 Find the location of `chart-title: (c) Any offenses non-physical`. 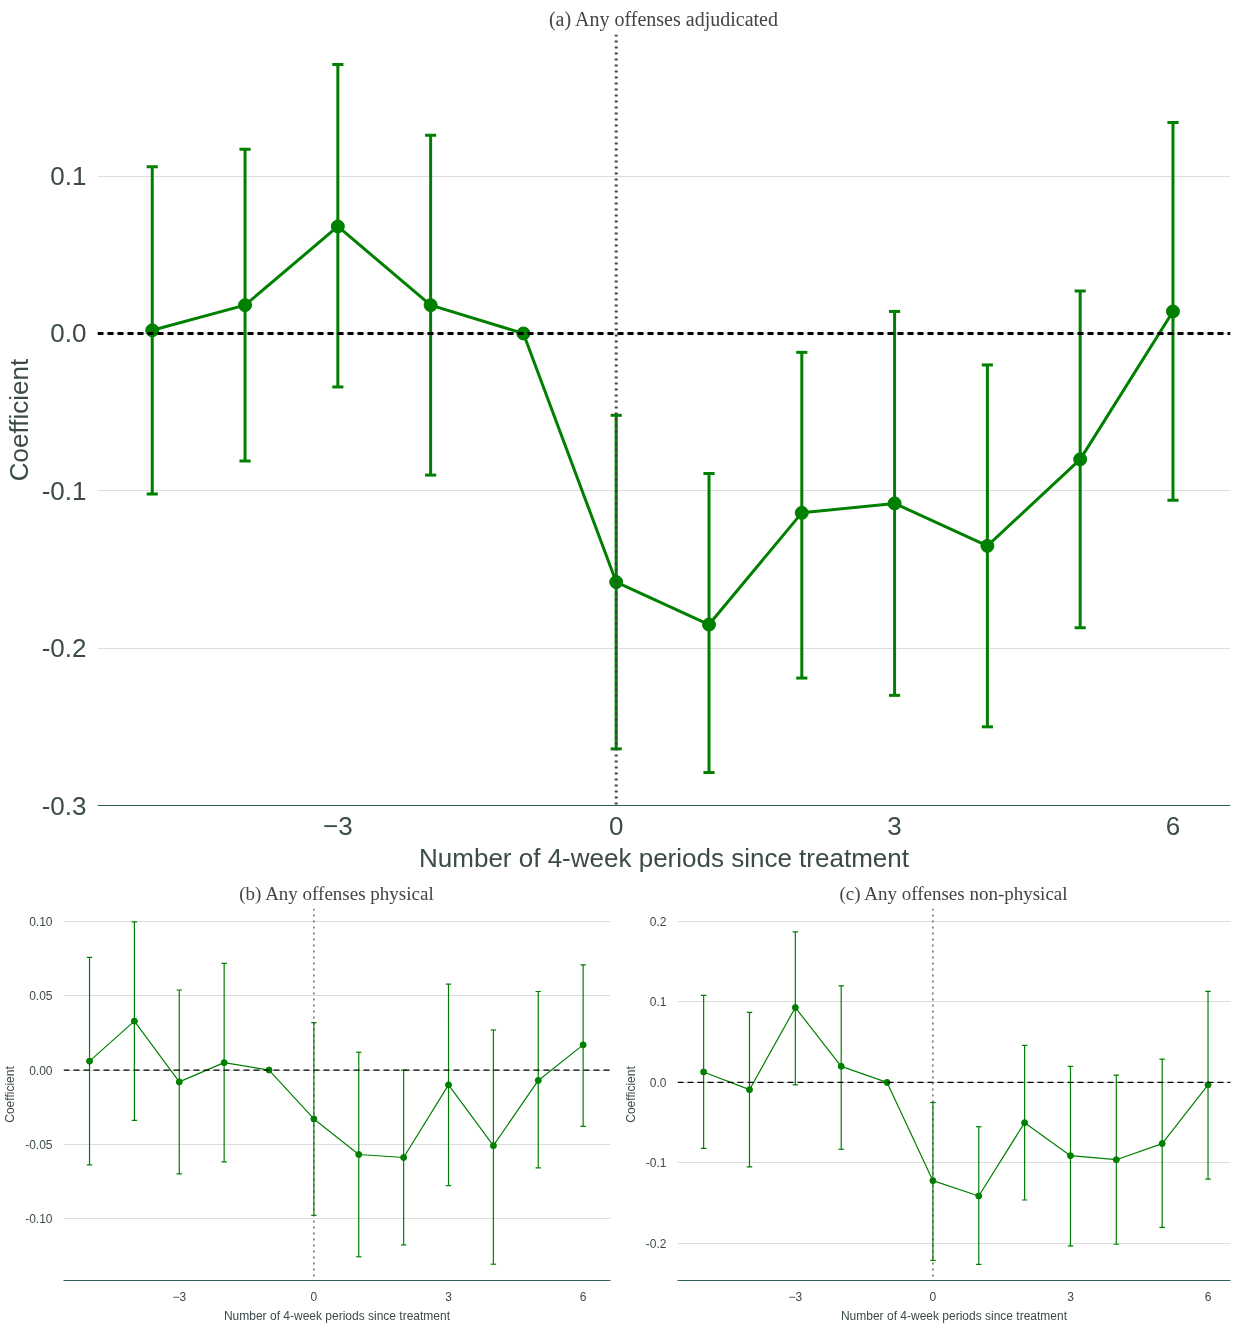

chart-title: (c) Any offenses non-physical is located at coordinates (953, 893).